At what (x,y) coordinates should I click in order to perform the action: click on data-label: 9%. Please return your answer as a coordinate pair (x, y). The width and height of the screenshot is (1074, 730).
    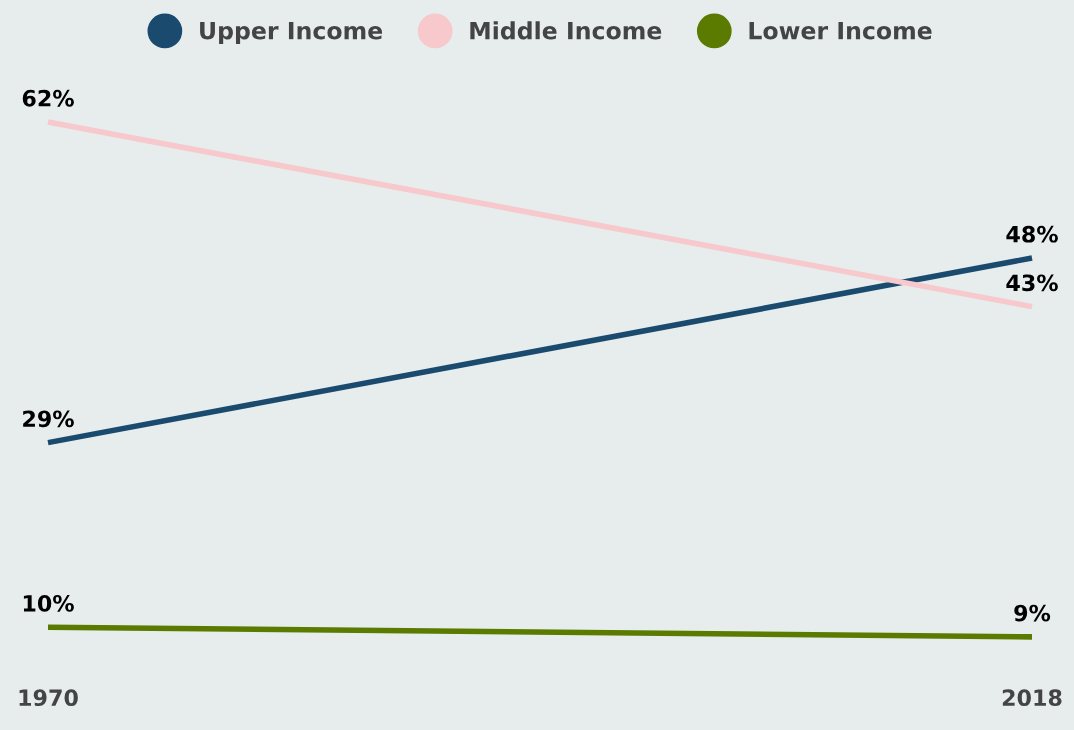
    Looking at the image, I should click on (1032, 613).